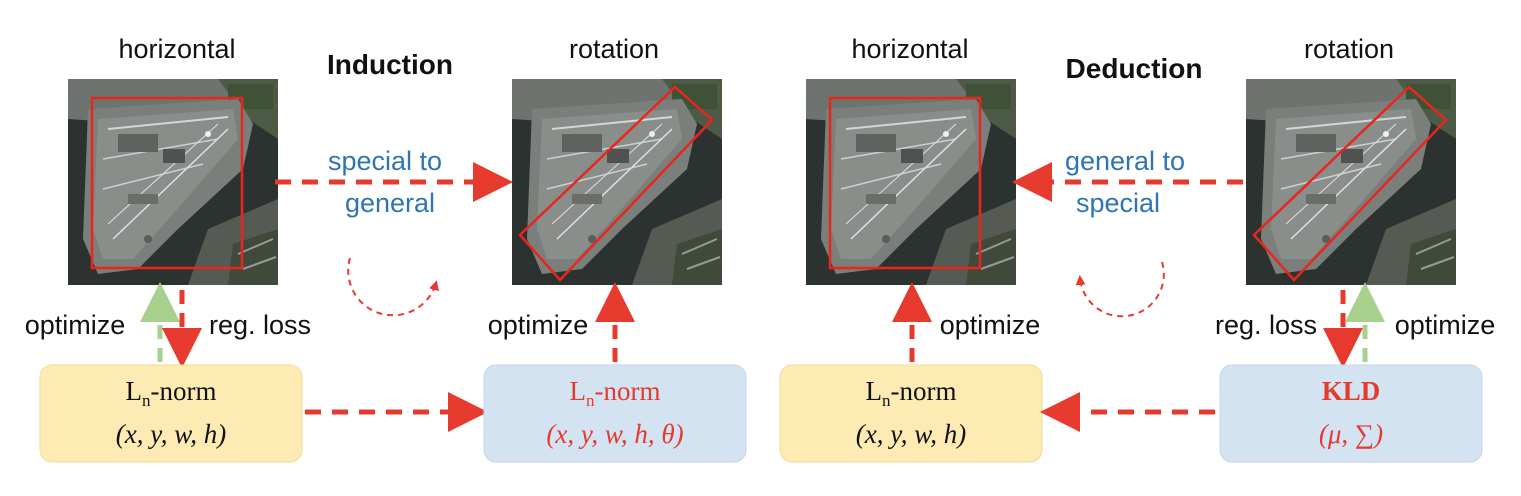 Image resolution: width=1521 pixels, height=496 pixels. Describe the element at coordinates (909, 49) in the screenshot. I see `deduction-left-label: horizontal` at that location.